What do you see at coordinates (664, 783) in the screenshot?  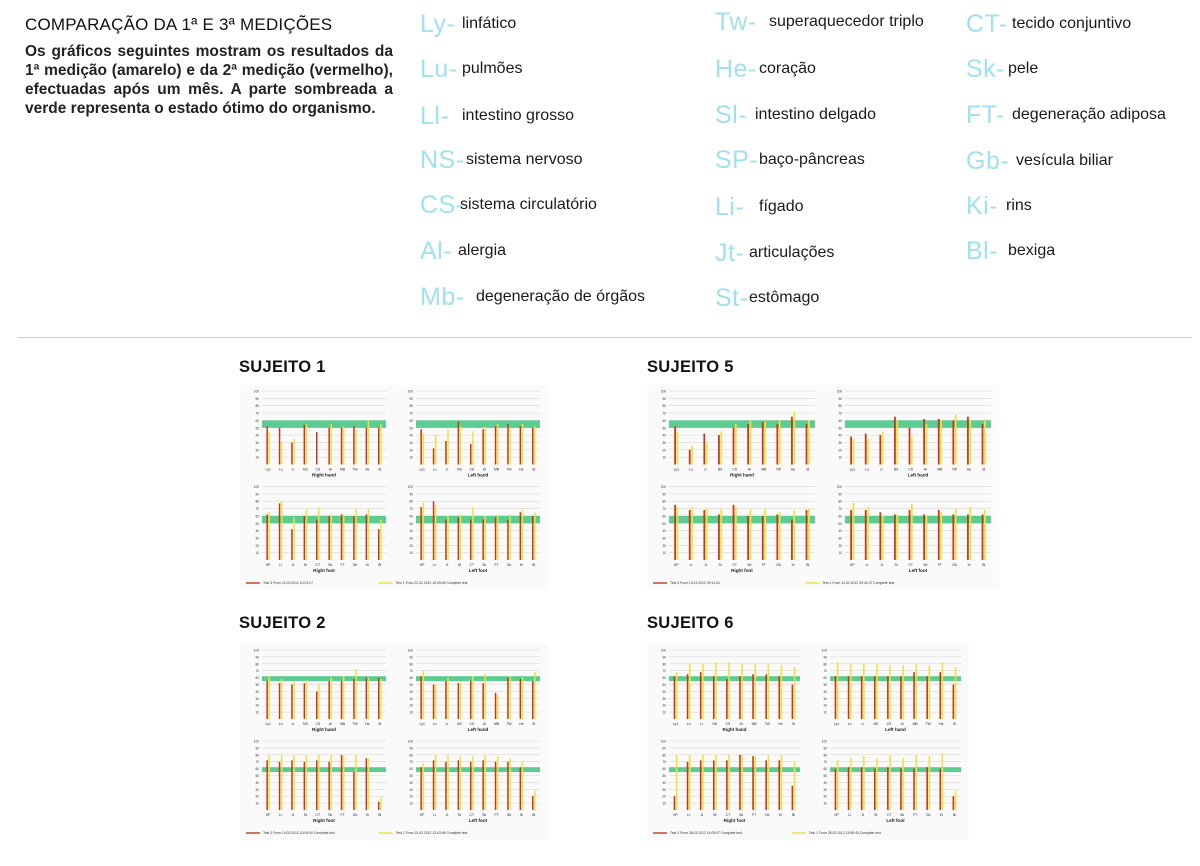 I see `tick-label: 40` at bounding box center [664, 783].